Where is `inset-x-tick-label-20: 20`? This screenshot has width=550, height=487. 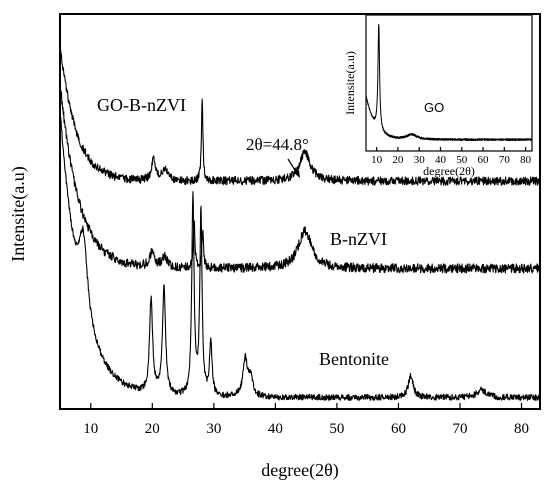 inset-x-tick-label-20: 20 is located at coordinates (398, 160).